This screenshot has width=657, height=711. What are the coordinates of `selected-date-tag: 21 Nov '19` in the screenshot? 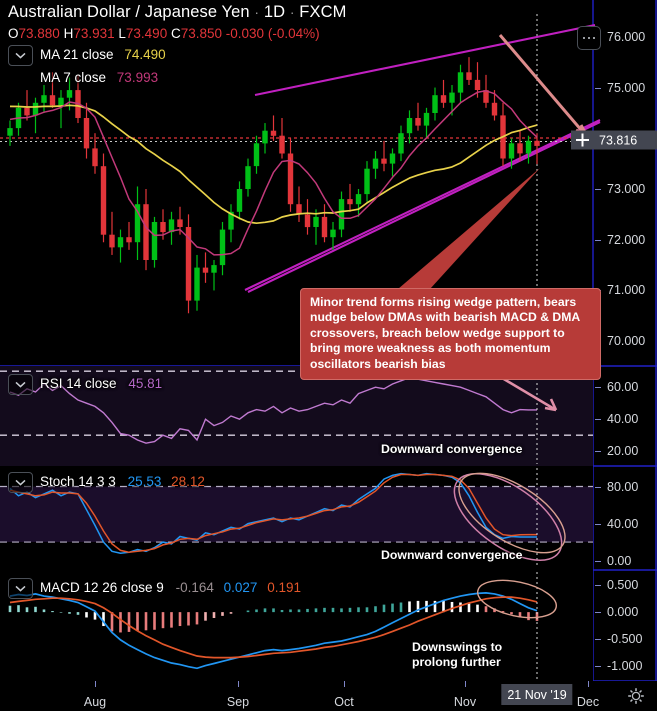 It's located at (537, 694).